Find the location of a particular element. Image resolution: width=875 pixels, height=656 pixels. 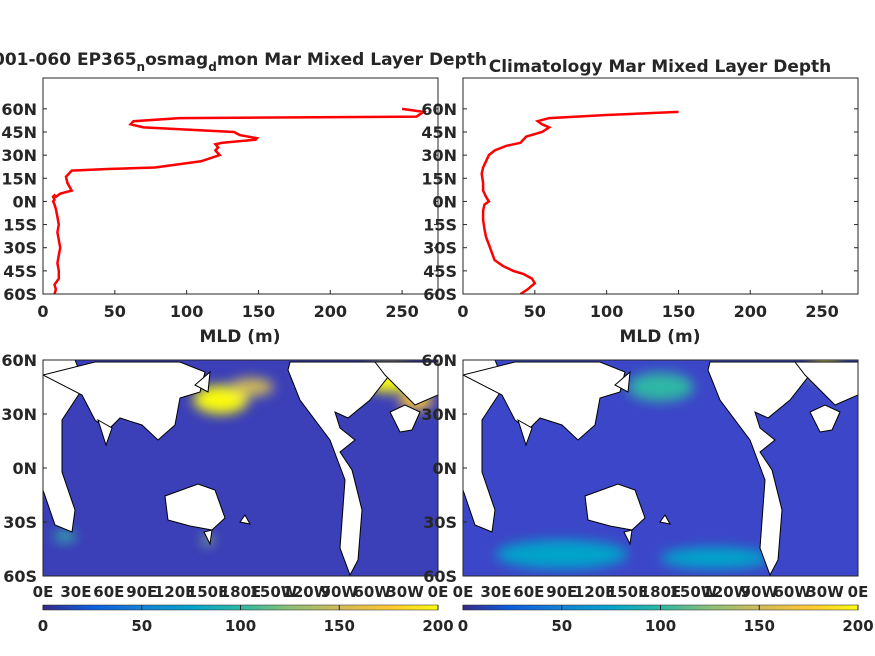

colorbar-climatology: 0 50 100 150 200 is located at coordinates (666, 619).